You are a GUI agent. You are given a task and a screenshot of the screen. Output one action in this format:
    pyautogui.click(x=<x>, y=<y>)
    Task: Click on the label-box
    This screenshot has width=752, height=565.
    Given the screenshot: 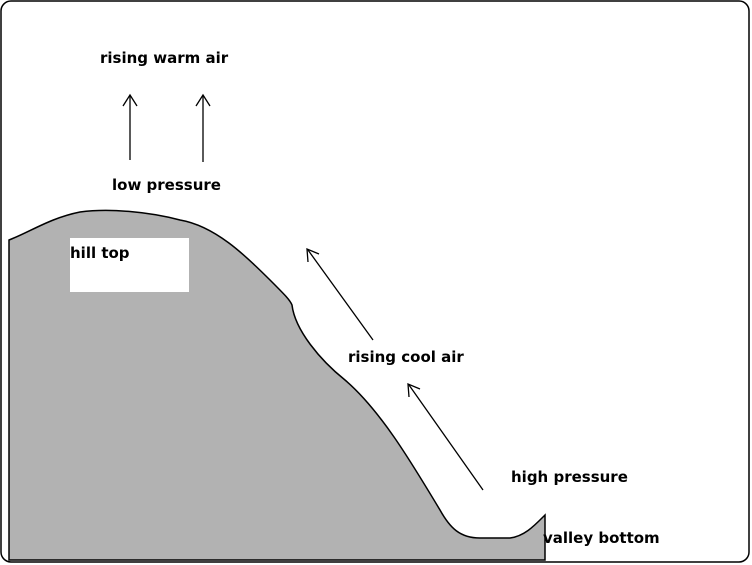 What is the action you would take?
    pyautogui.click(x=129, y=265)
    